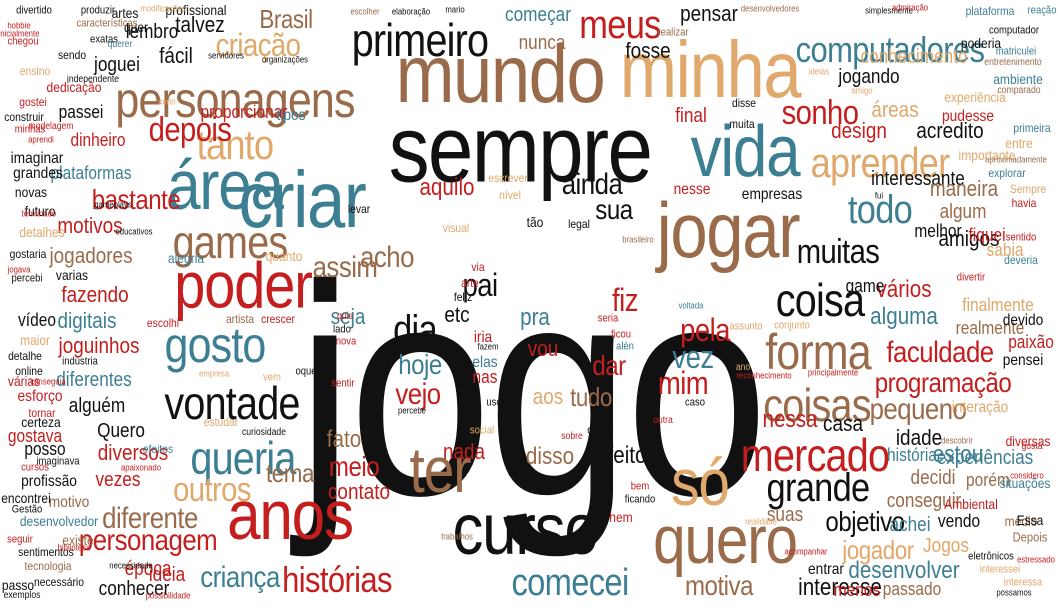  What do you see at coordinates (1023, 360) in the screenshot?
I see `cloud-word: pensei` at bounding box center [1023, 360].